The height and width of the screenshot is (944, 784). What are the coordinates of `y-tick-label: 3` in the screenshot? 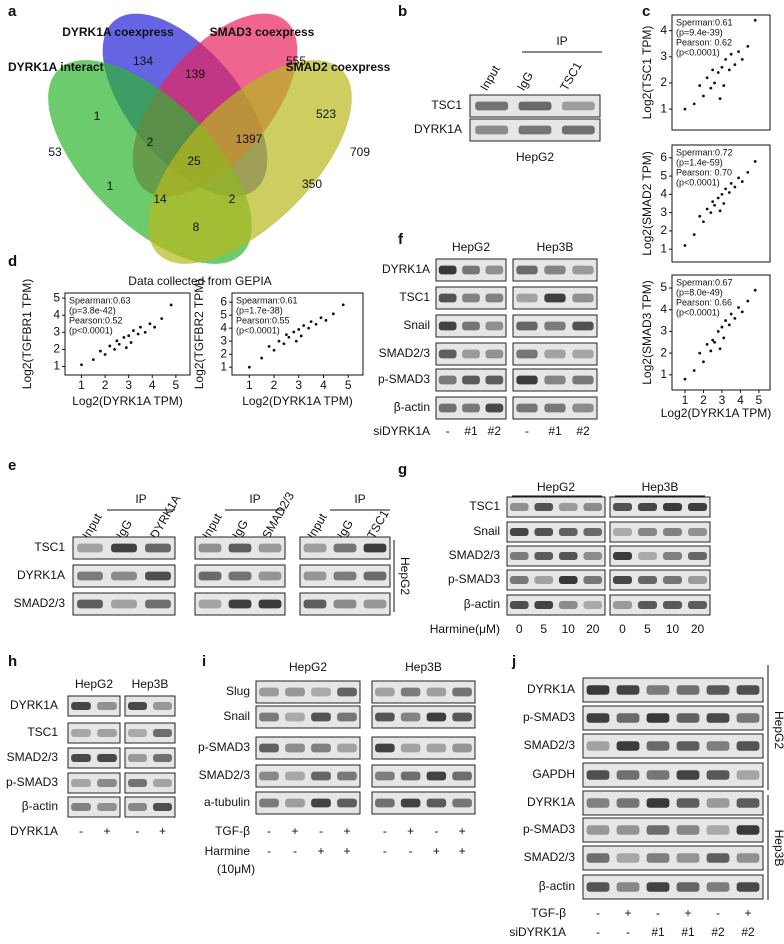 It's located at (663, 212).